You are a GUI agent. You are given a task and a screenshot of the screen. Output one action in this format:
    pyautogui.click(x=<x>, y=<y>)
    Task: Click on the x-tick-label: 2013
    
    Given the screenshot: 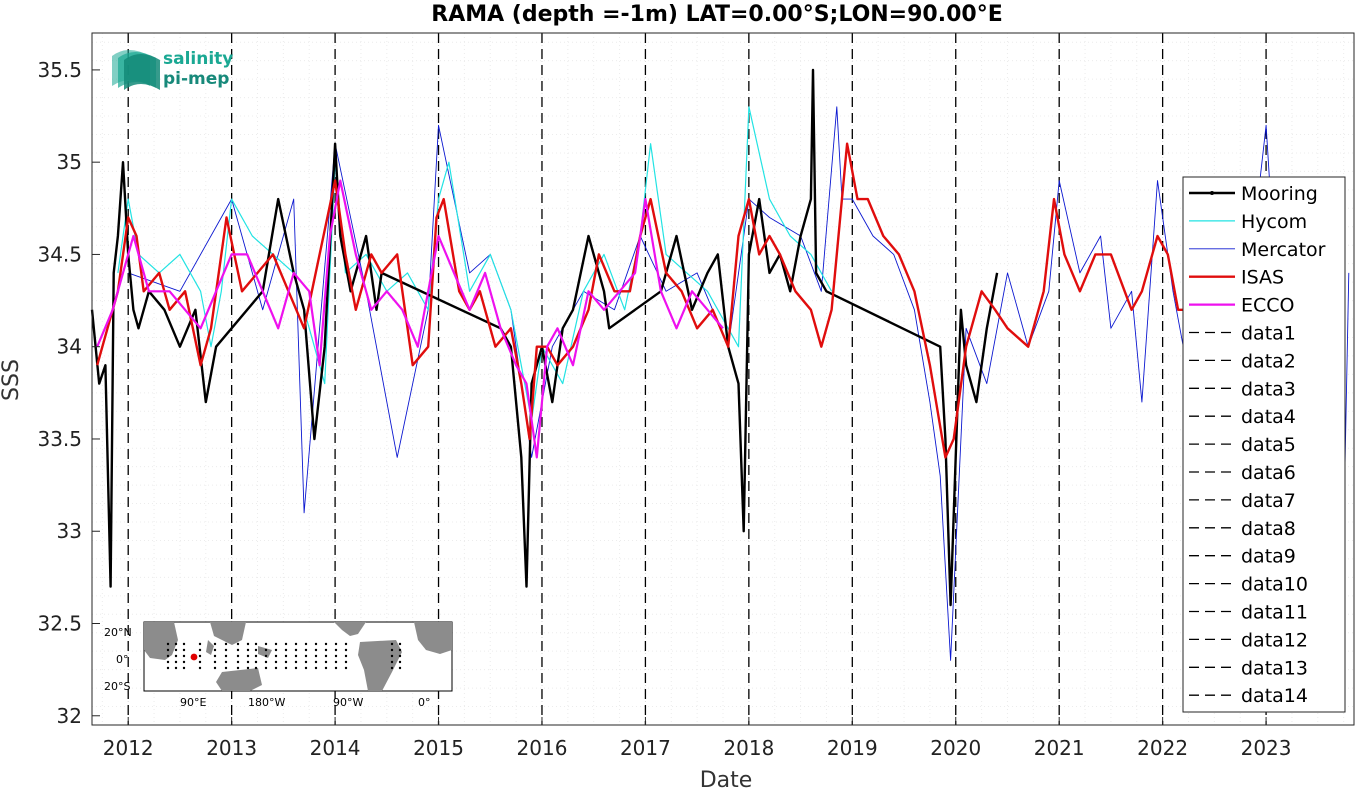 What is the action you would take?
    pyautogui.click(x=231, y=748)
    